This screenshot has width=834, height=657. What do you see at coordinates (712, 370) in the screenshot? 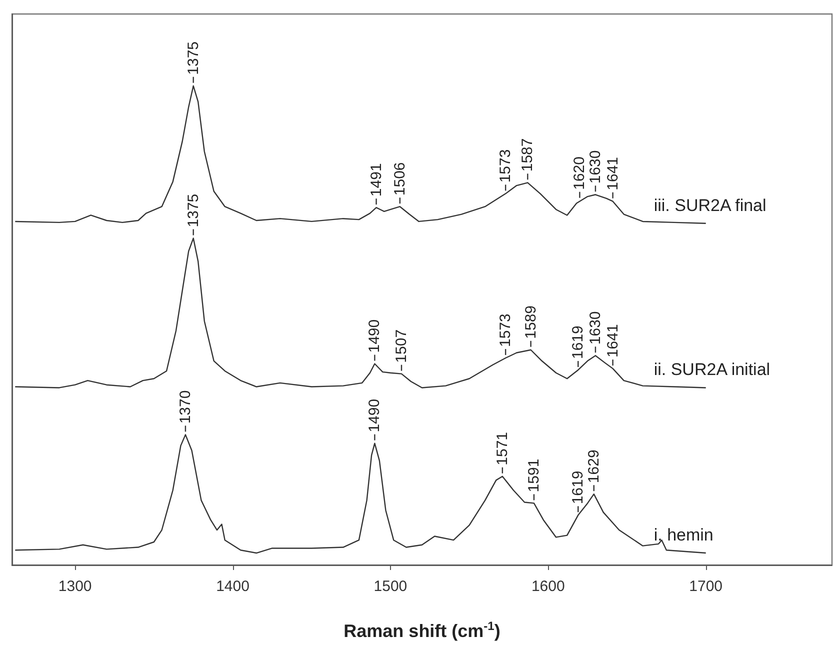
I see `series-label: ii. SUR2A initial` at bounding box center [712, 370].